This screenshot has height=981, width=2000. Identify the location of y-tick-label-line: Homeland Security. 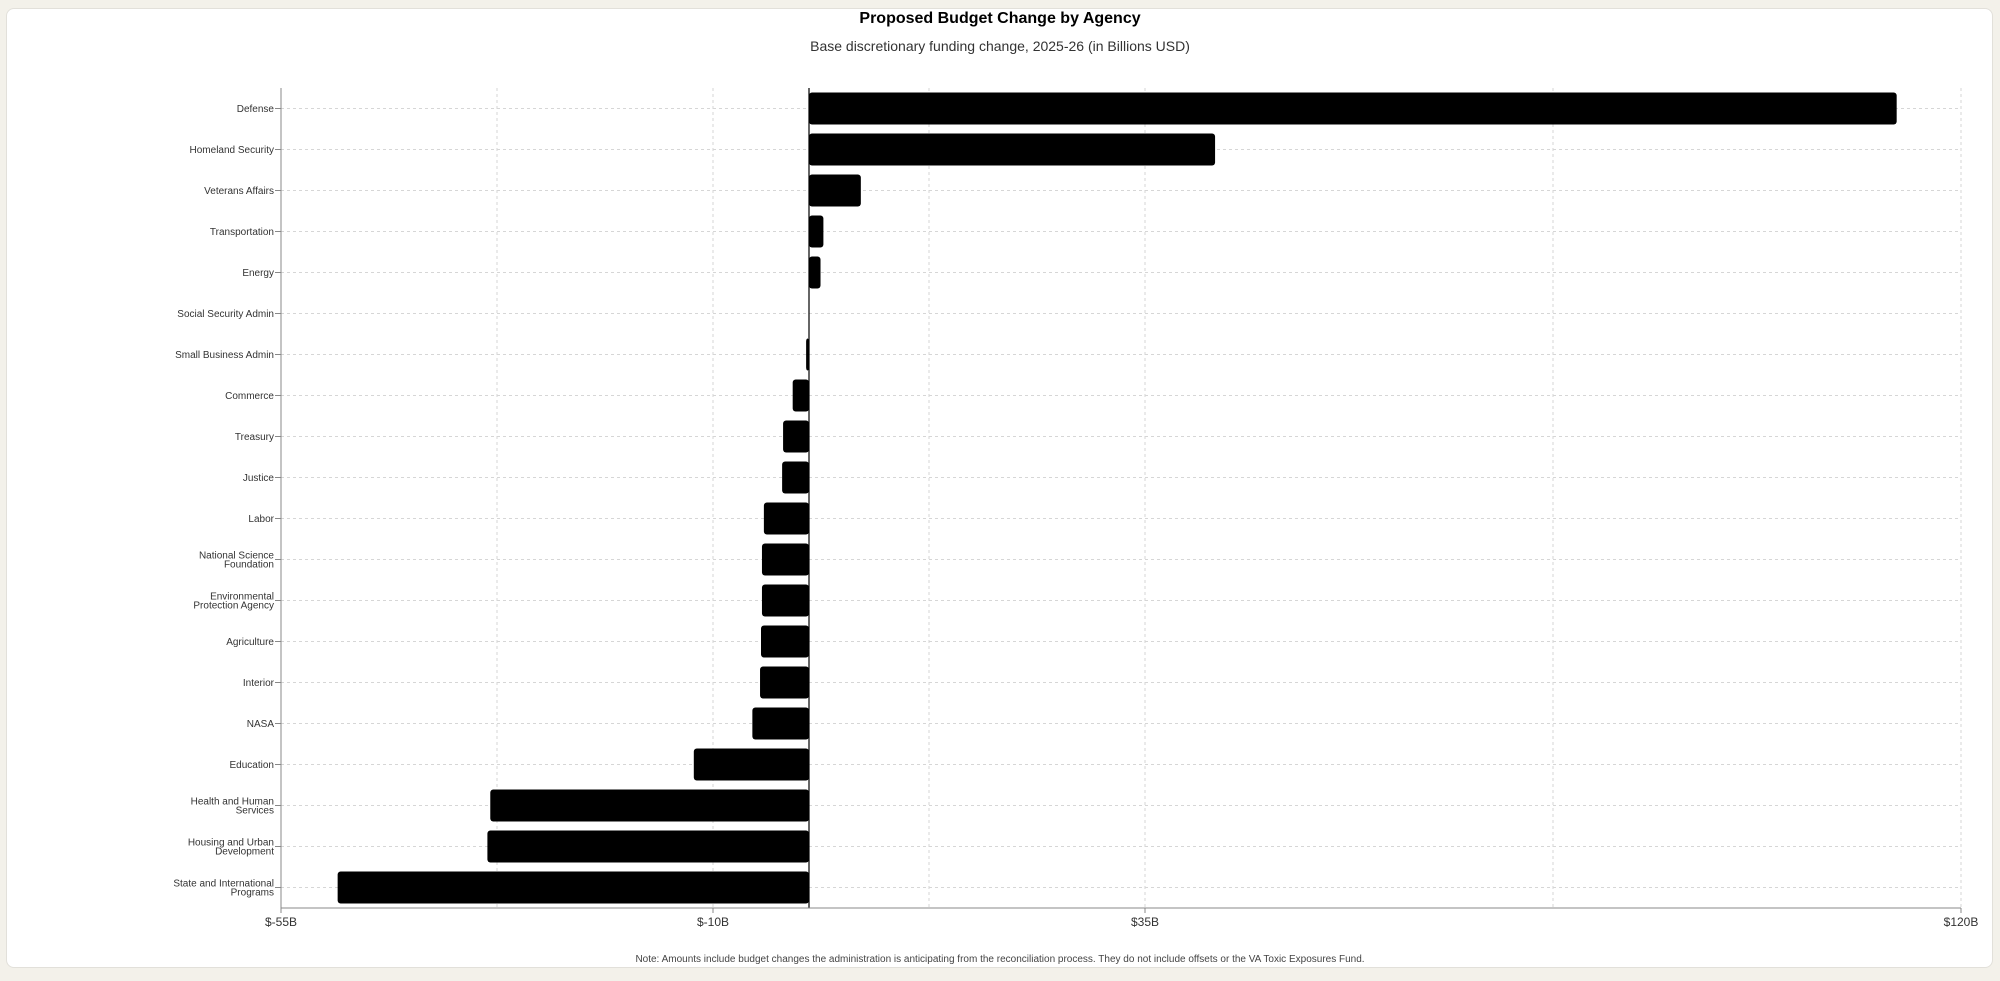
(232, 150).